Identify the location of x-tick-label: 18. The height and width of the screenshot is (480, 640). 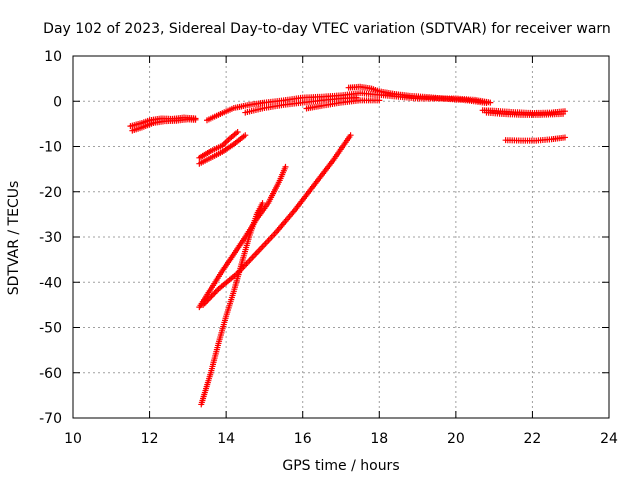
(379, 439).